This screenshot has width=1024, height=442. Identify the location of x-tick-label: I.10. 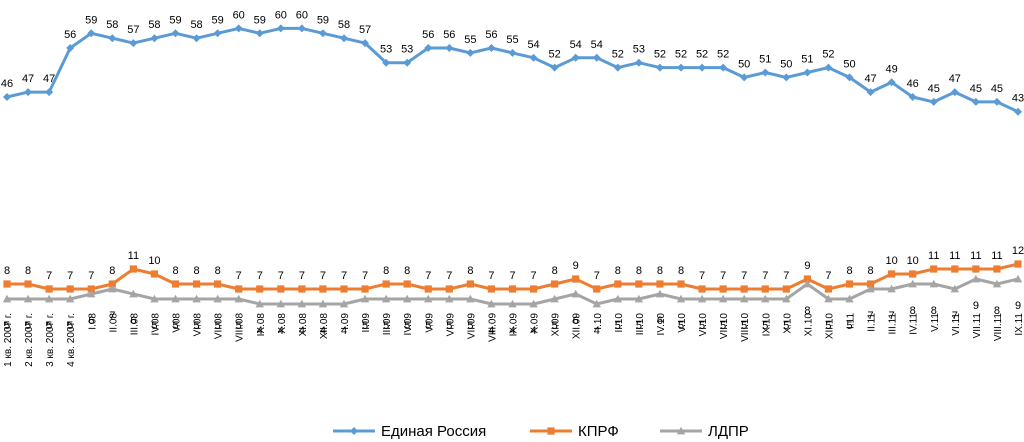
(598, 321).